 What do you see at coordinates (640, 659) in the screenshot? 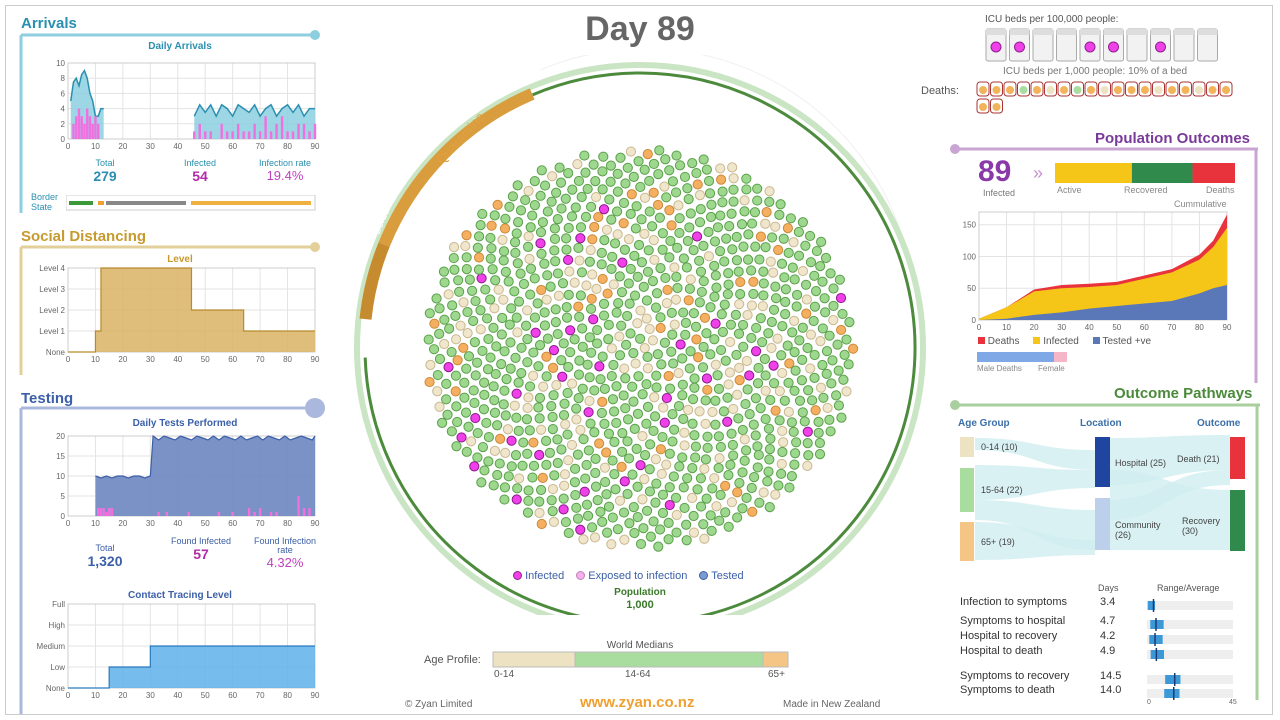
I see `age-profile-bar` at bounding box center [640, 659].